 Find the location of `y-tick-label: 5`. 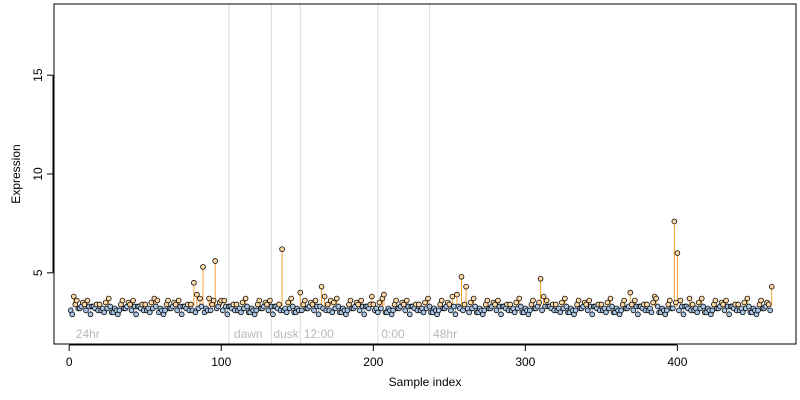

y-tick-label: 5 is located at coordinates (38, 272).